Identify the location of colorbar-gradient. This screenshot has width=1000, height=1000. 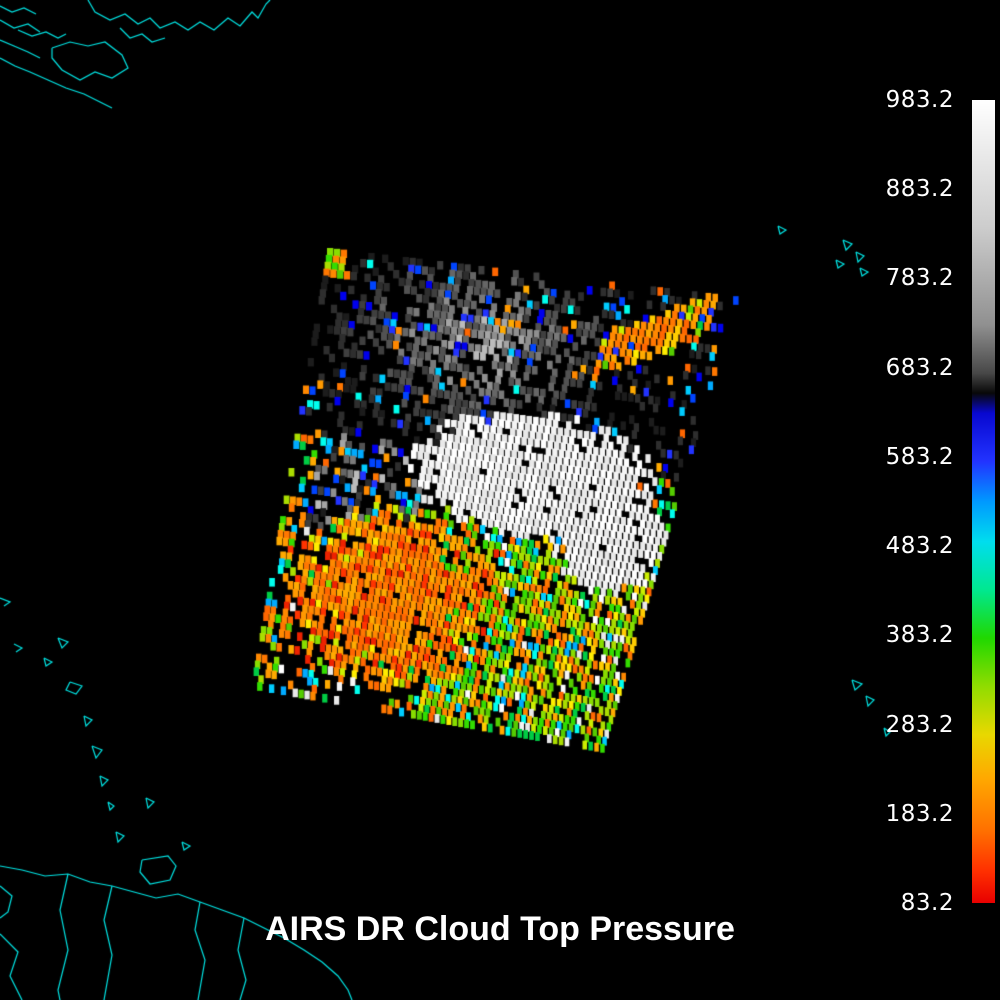
(983, 501).